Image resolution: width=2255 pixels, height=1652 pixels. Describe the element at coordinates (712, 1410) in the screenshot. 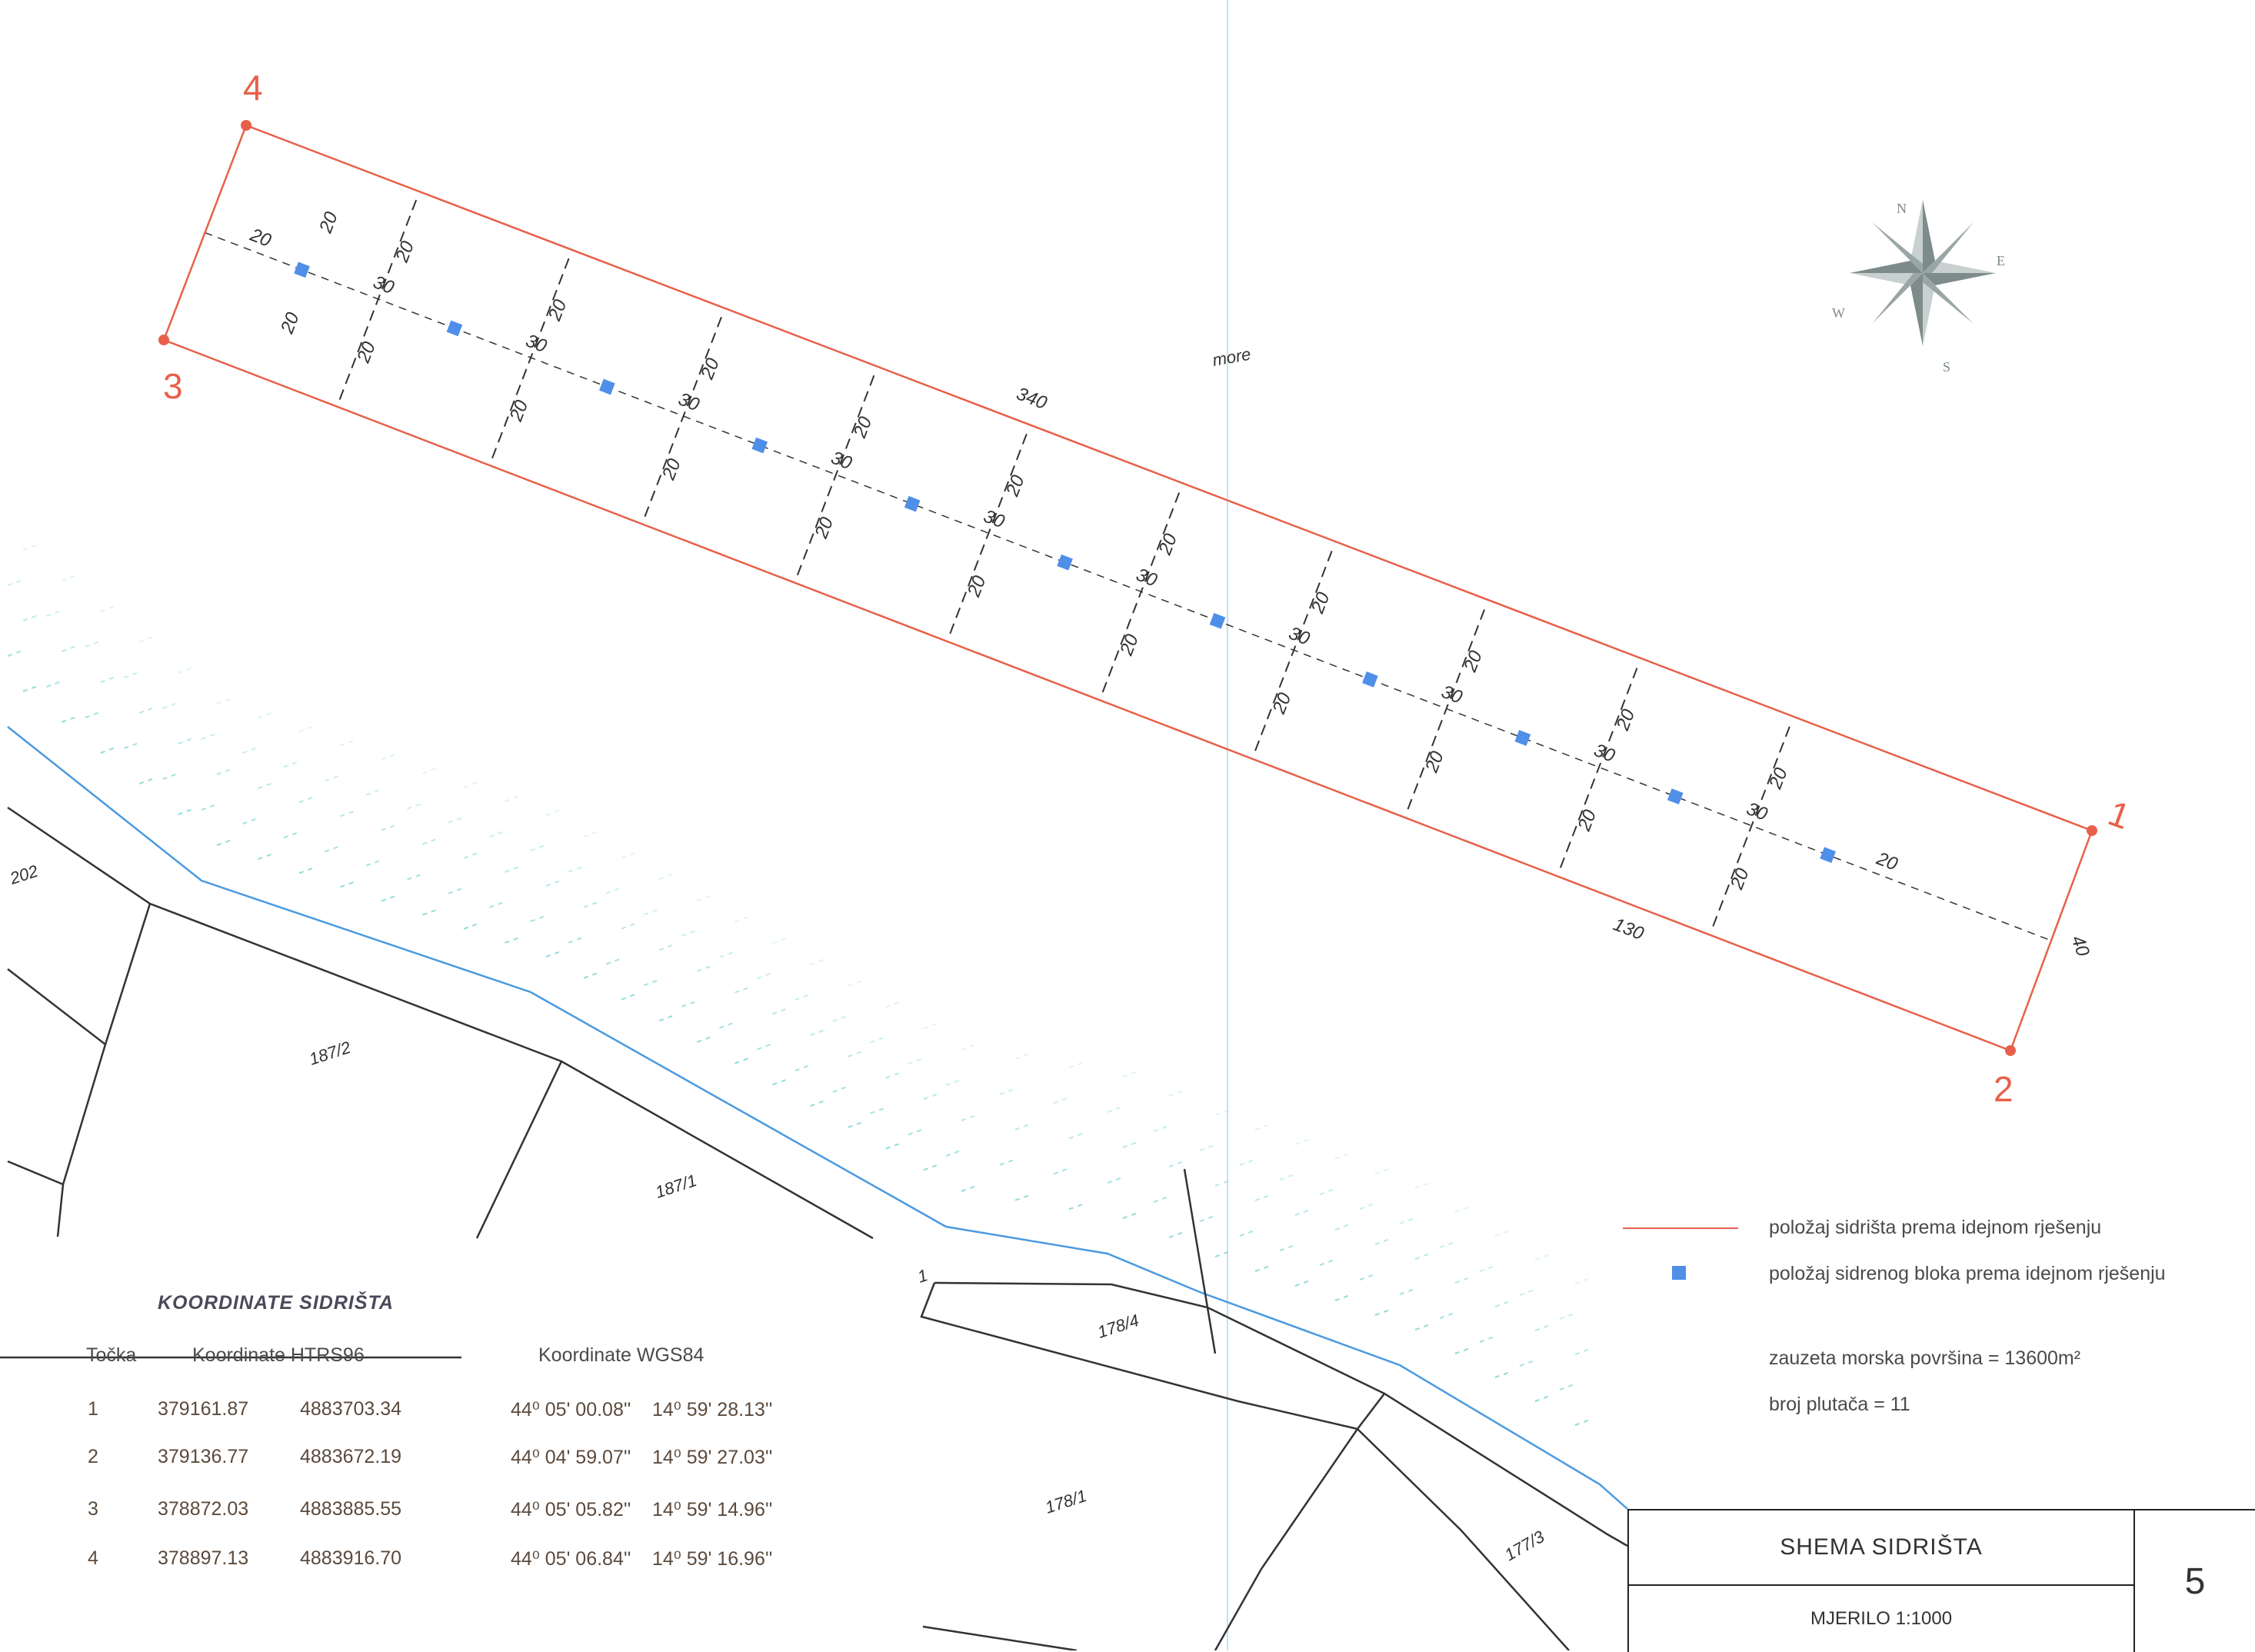

I see `row-1-lon: 14⁰ 59' 28.13''` at that location.